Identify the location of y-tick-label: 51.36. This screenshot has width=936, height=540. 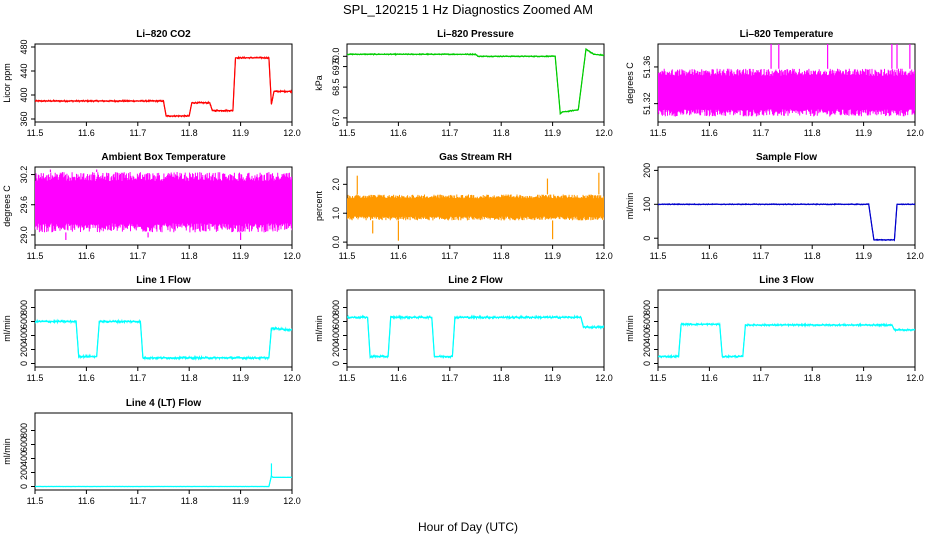
(647, 67).